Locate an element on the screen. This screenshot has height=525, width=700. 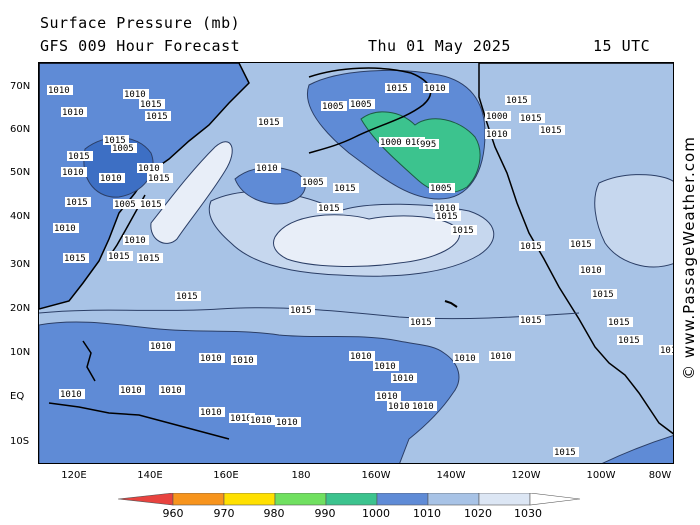
lon-label-160w: 160W is located at coordinates (376, 475).